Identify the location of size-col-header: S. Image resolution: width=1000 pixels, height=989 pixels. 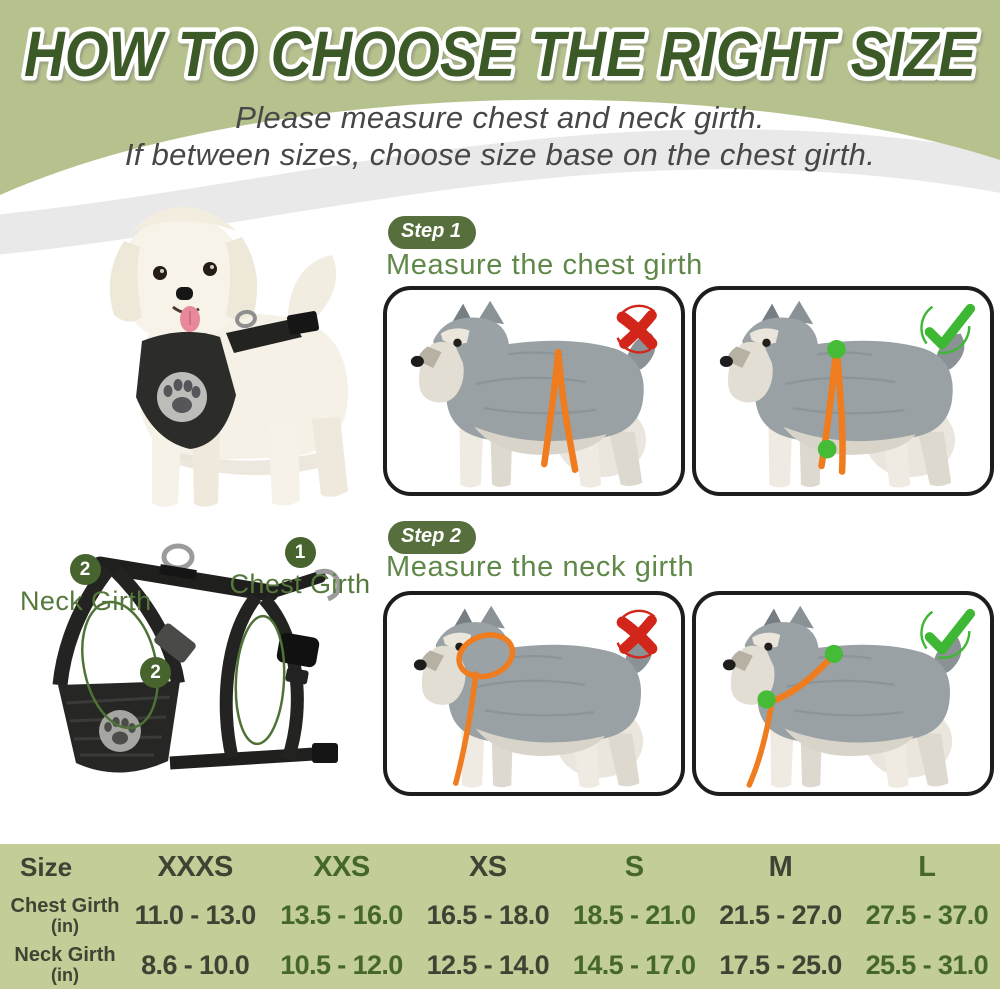
(634, 866).